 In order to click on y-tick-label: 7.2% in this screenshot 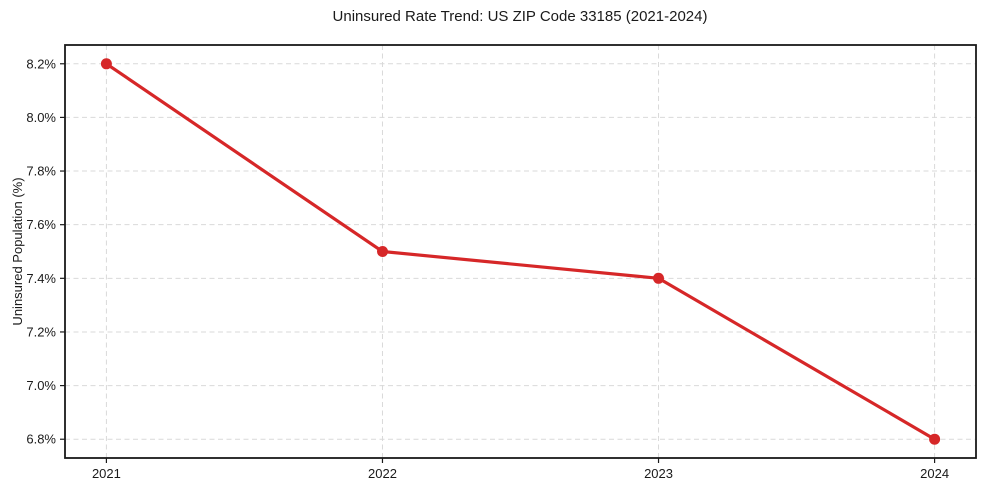, I will do `click(41, 331)`.